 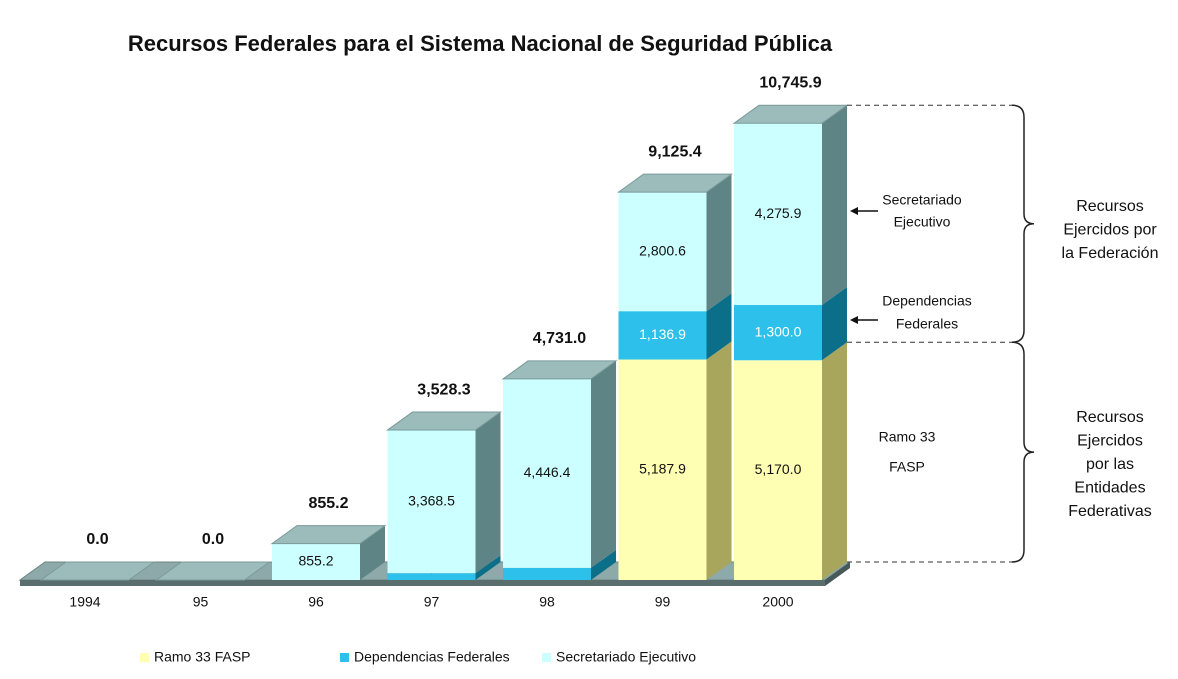 I want to click on value-label: 1,136.9, so click(x=662, y=334).